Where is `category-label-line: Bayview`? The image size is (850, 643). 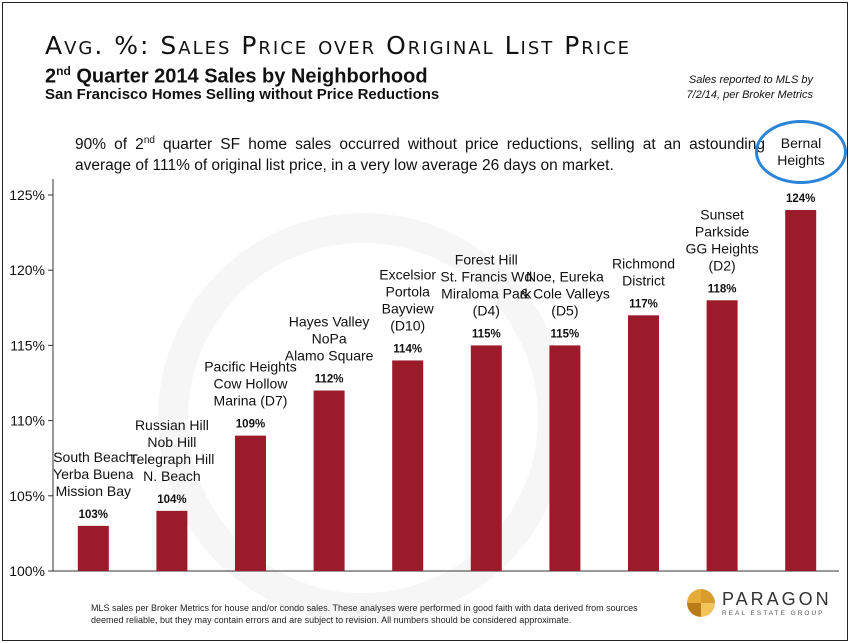 category-label-line: Bayview is located at coordinates (408, 308).